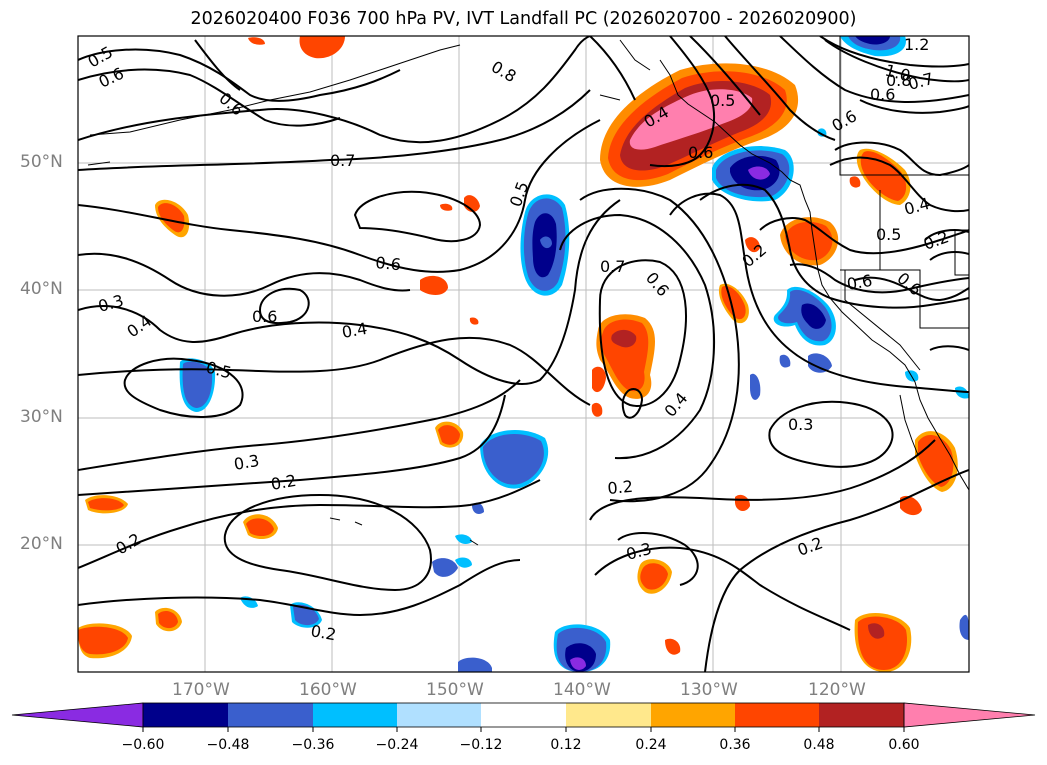  Describe the element at coordinates (651, 745) in the screenshot. I see `colorbar-tick-label: 0.24` at that location.